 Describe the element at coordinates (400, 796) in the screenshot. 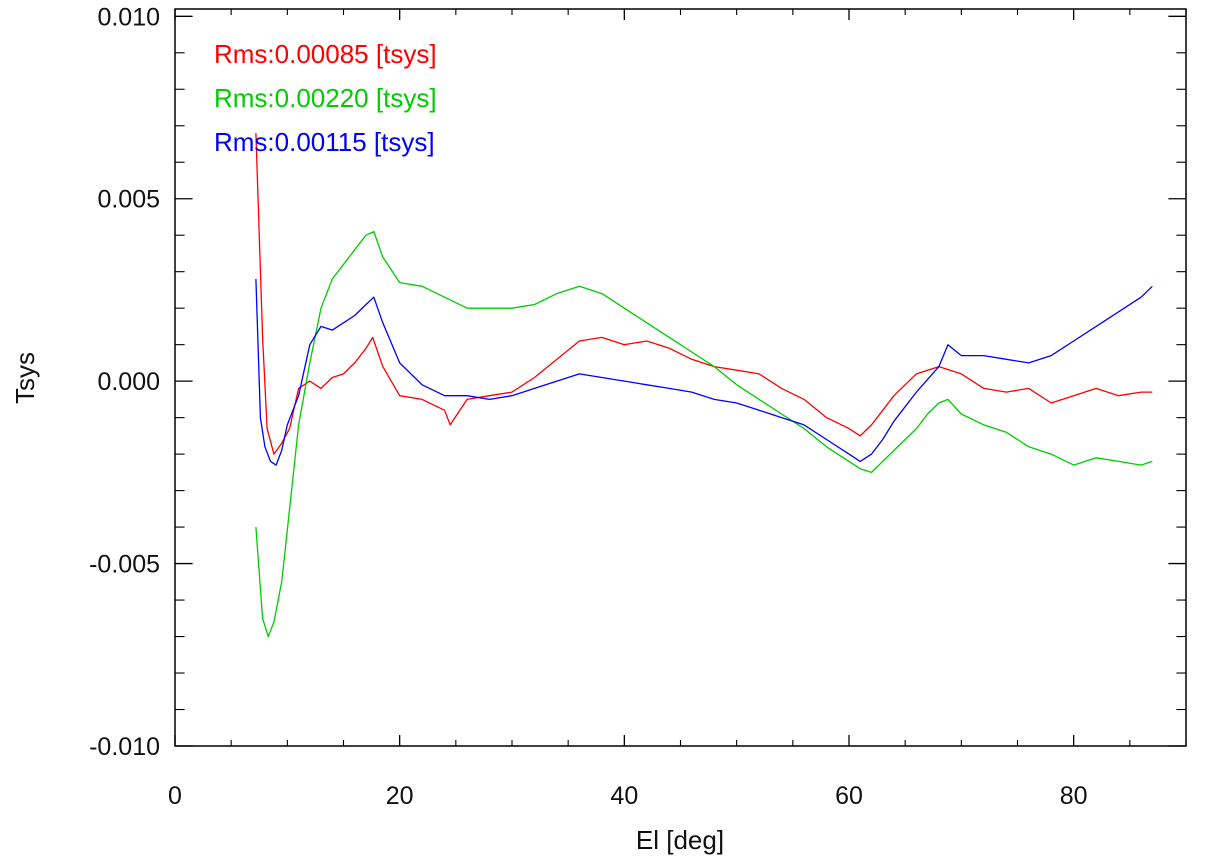

I see `x-tick-label: 20` at that location.